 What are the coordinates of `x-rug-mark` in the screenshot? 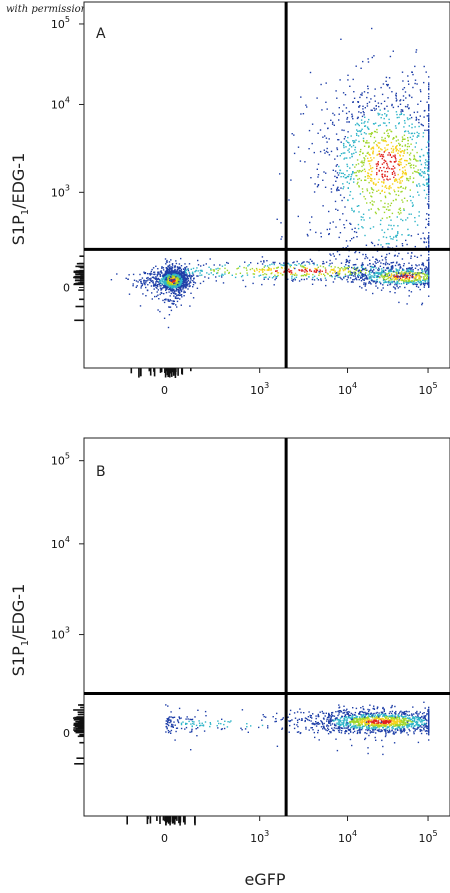 It's located at (168, 370).